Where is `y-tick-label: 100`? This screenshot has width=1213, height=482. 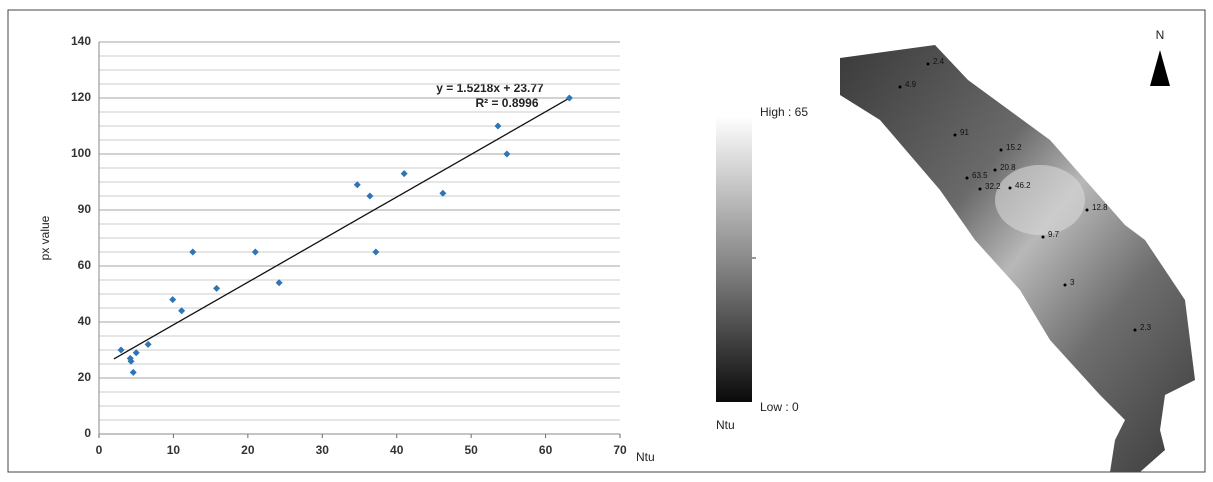
y-tick-label: 100 is located at coordinates (81, 153).